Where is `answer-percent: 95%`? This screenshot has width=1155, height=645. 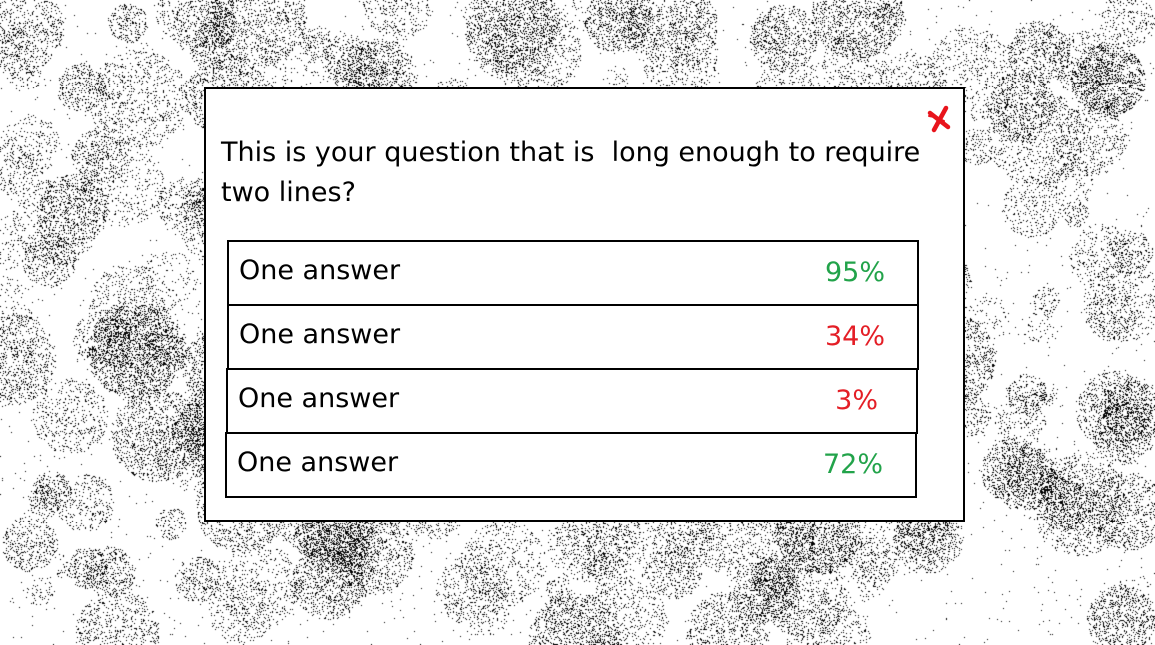
answer-percent: 95% is located at coordinates (854, 272).